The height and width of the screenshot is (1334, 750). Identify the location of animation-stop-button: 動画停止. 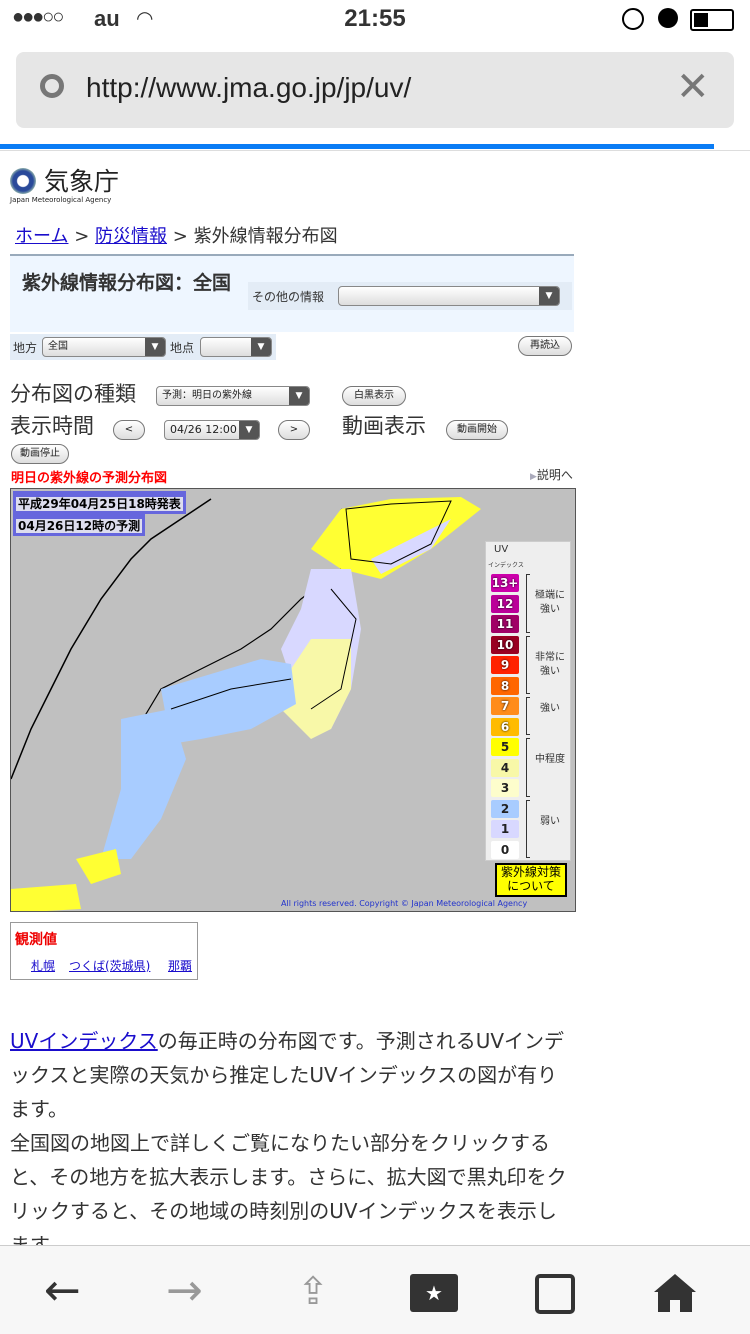
(40, 454).